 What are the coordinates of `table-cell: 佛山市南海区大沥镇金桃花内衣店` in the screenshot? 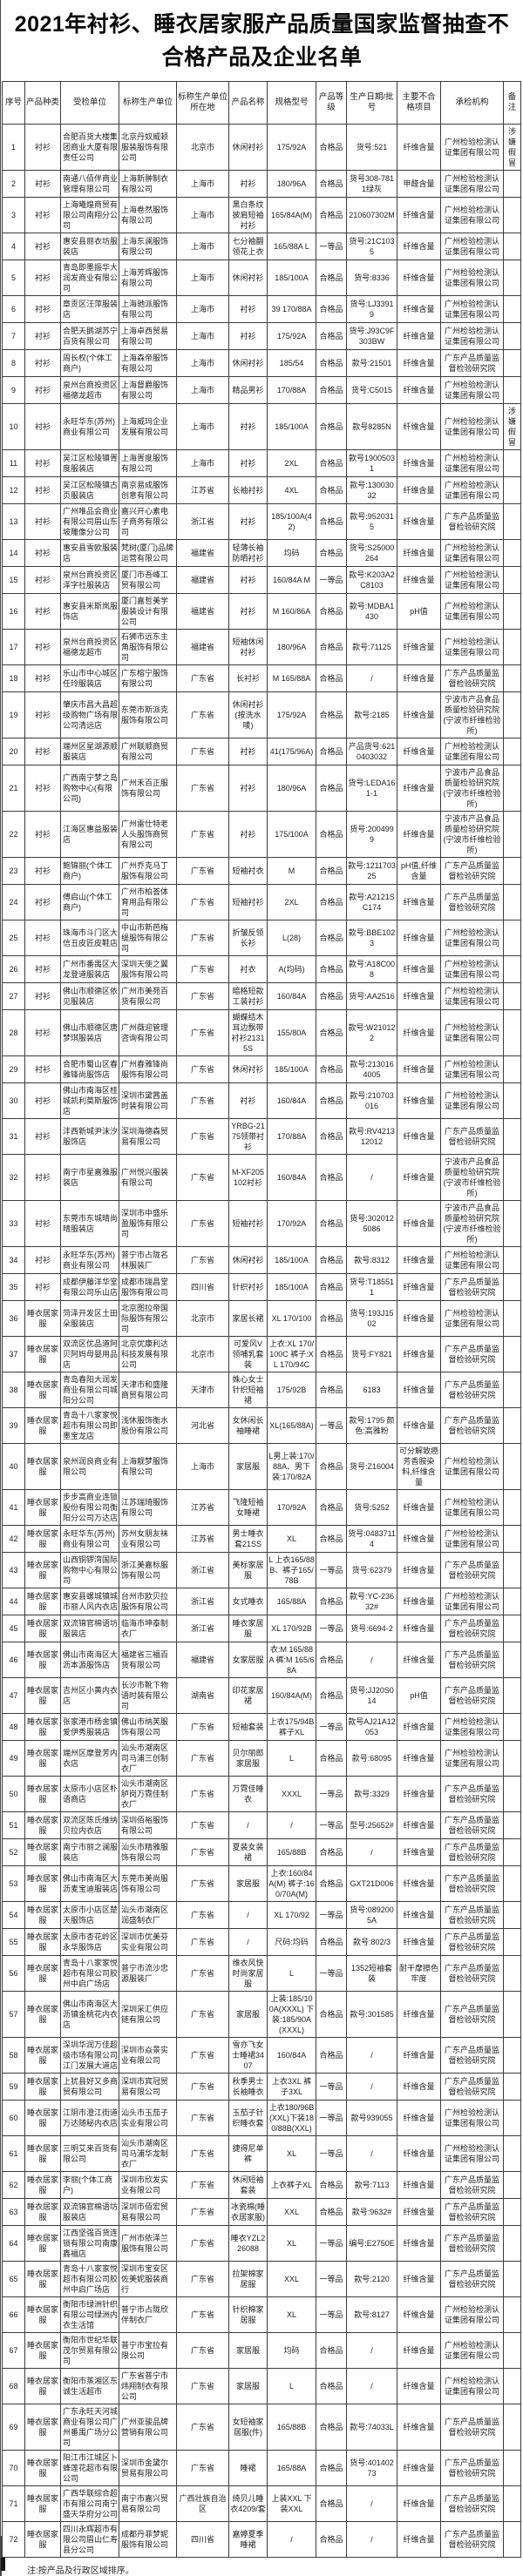 It's located at (90, 2014).